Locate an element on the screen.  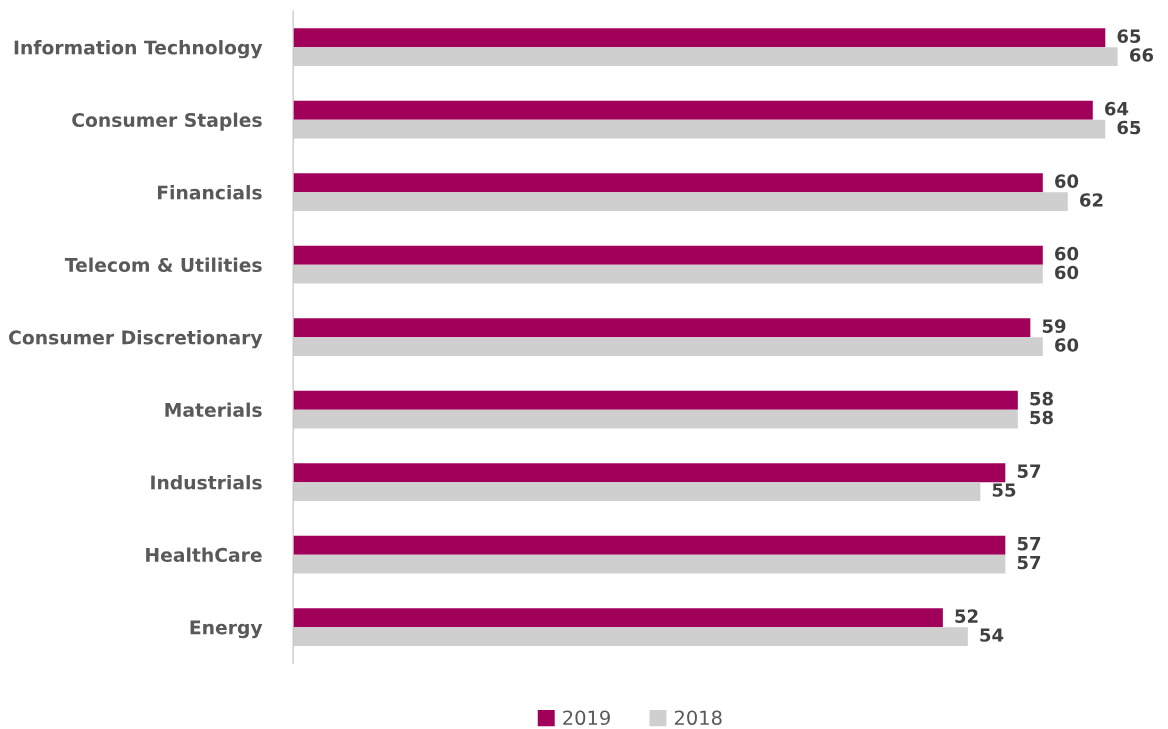
legend-label: 2018 is located at coordinates (698, 718).